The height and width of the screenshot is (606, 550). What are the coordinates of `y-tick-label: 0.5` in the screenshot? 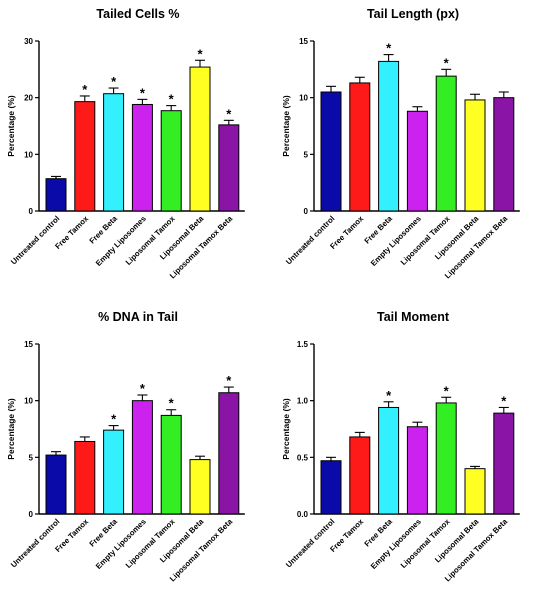 It's located at (303, 457).